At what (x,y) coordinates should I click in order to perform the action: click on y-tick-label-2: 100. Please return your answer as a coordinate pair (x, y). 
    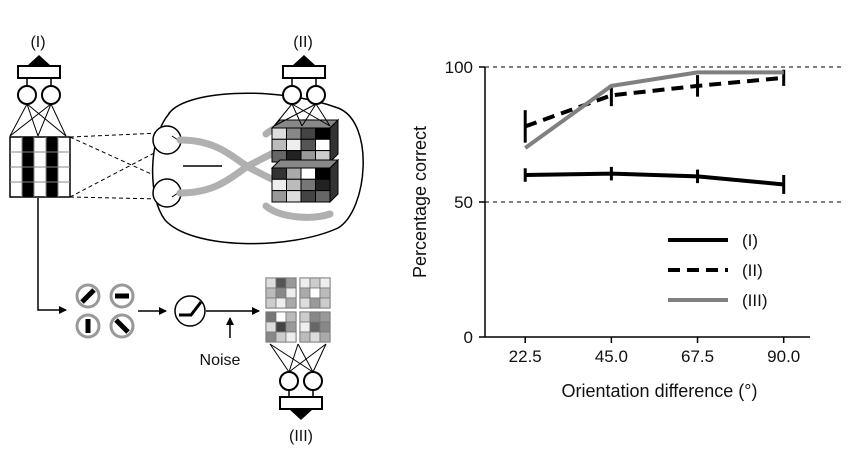
    Looking at the image, I should click on (459, 67).